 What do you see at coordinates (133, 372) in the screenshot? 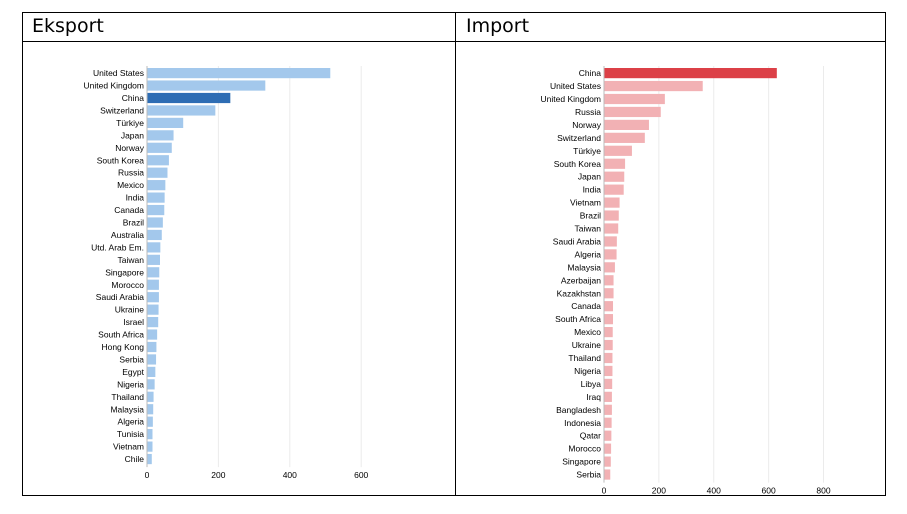
I see `category-label: Egypt` at bounding box center [133, 372].